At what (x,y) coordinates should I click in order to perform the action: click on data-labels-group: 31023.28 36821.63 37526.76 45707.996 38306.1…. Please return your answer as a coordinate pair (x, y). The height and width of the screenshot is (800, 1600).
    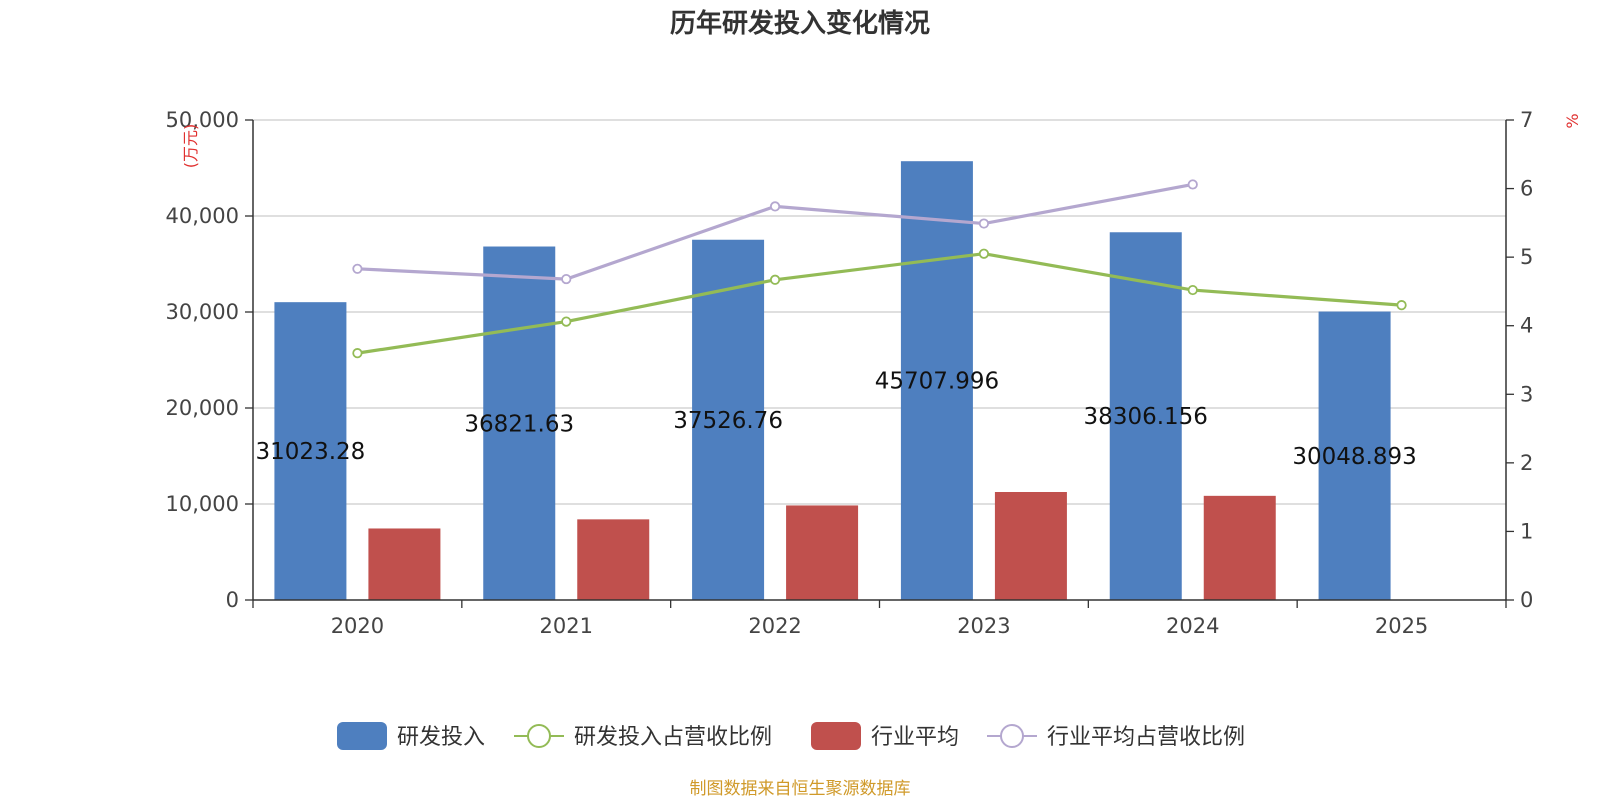
    Looking at the image, I should click on (836, 419).